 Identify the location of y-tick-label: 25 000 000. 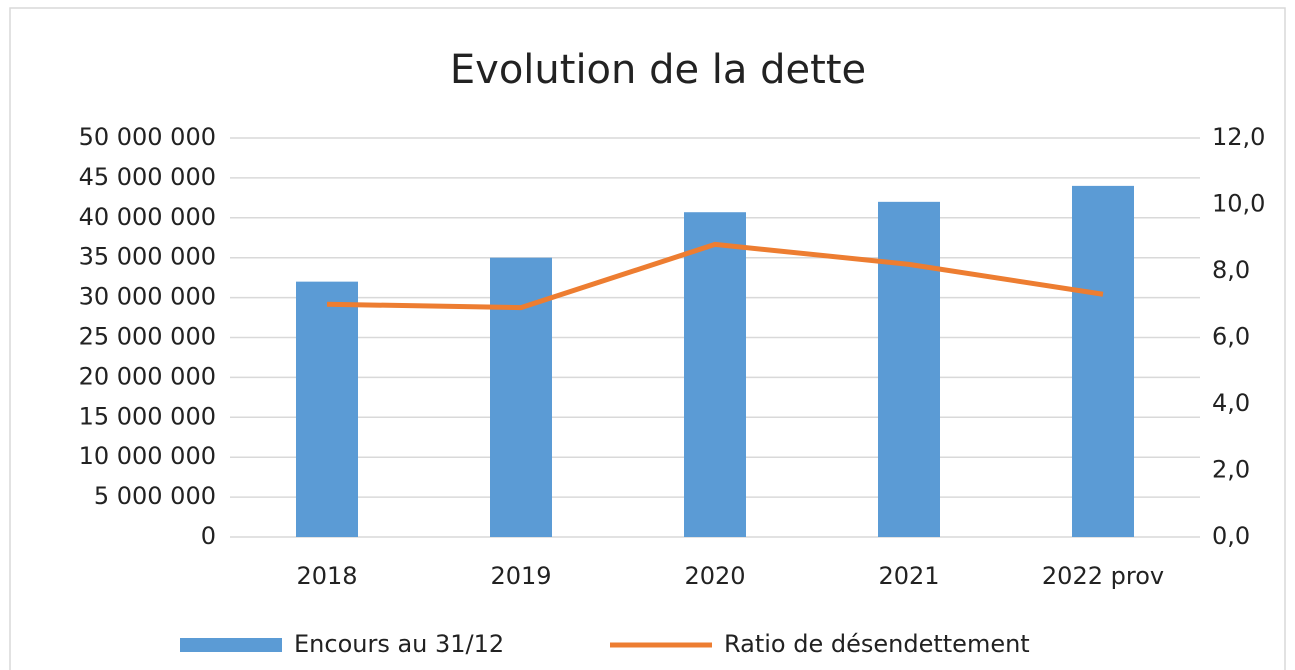
(147, 337).